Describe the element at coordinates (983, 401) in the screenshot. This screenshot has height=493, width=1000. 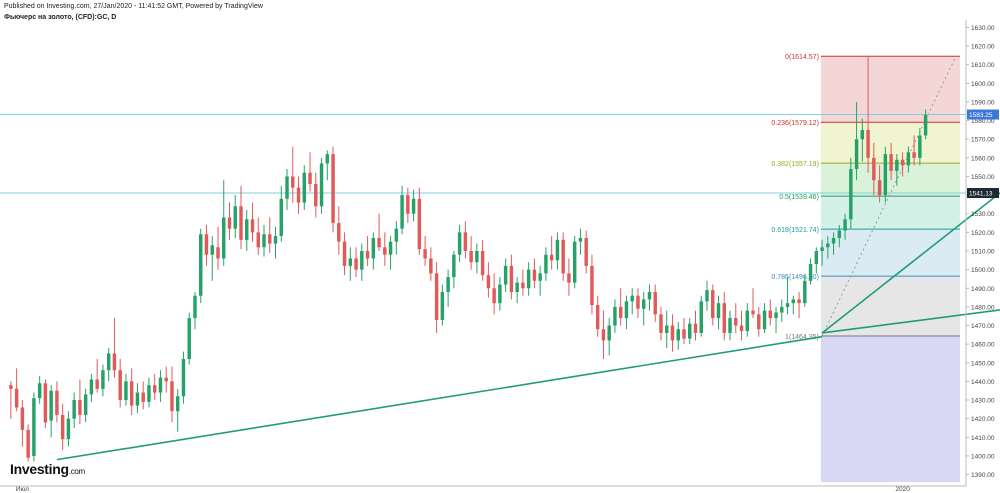
I see `price-tick-label: 1430.00` at that location.